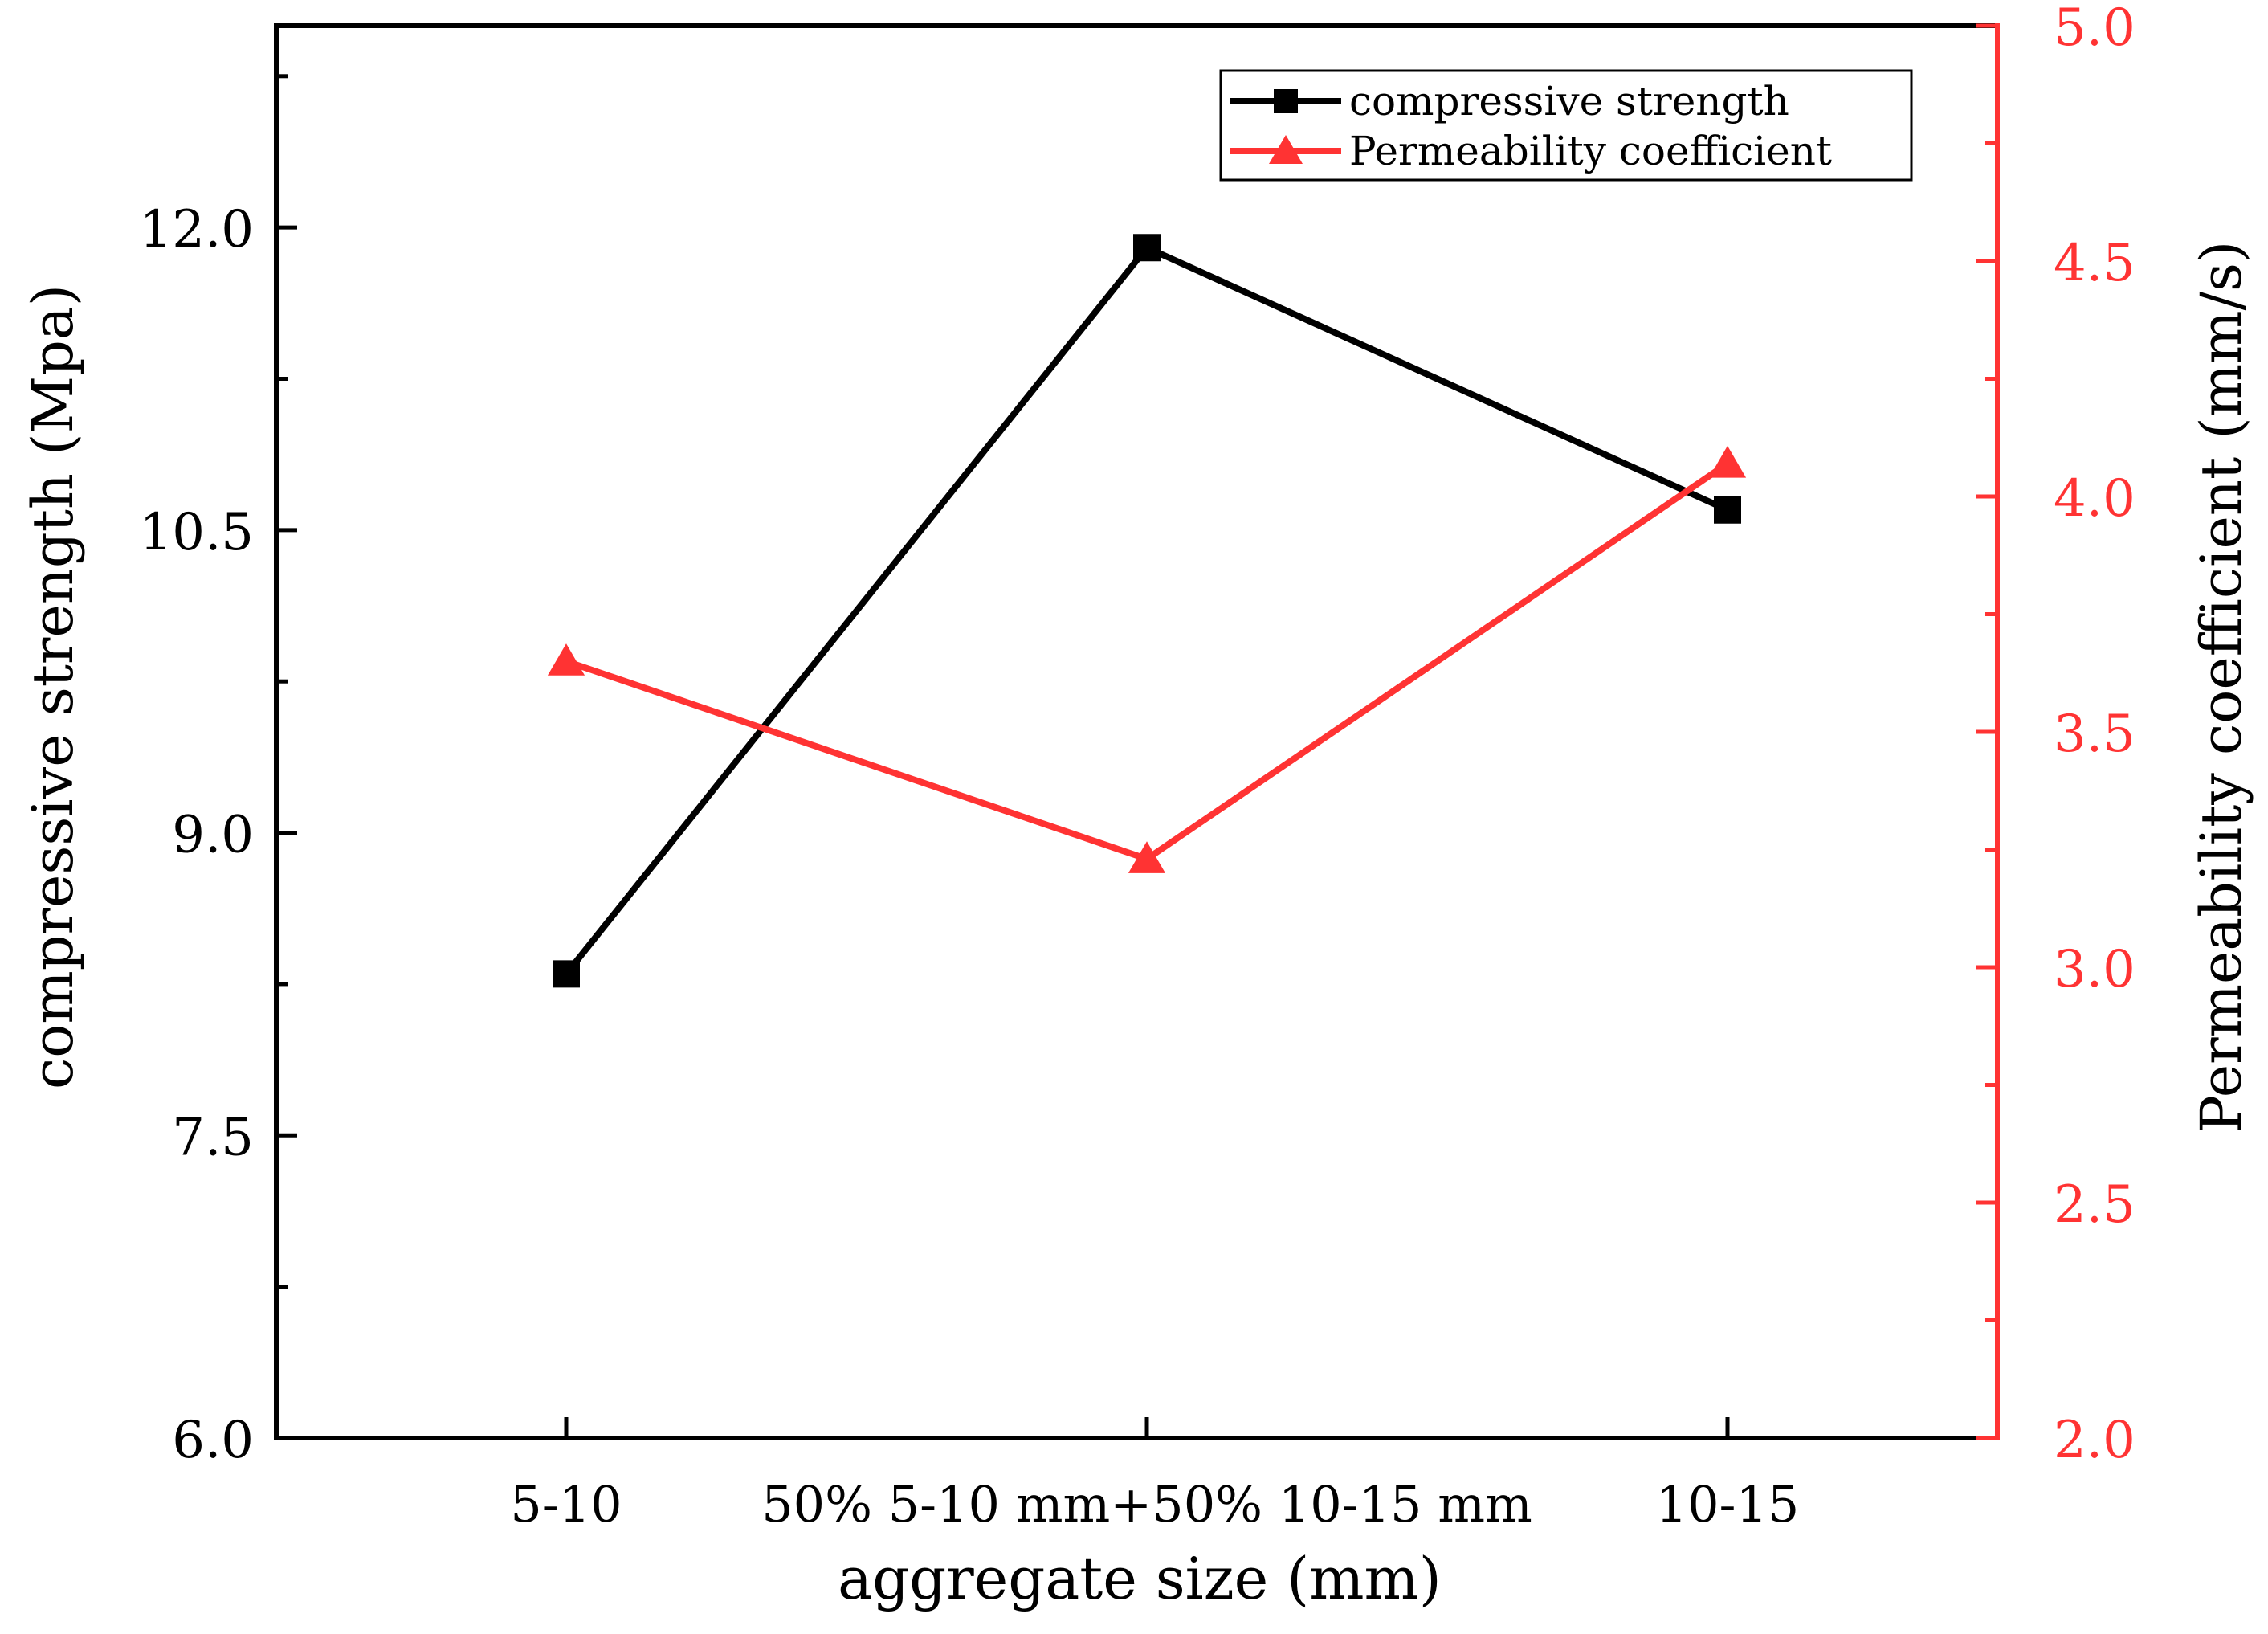  Describe the element at coordinates (53, 686) in the screenshot. I see `y-axis-left-title: compressive strength (Mpa)` at that location.